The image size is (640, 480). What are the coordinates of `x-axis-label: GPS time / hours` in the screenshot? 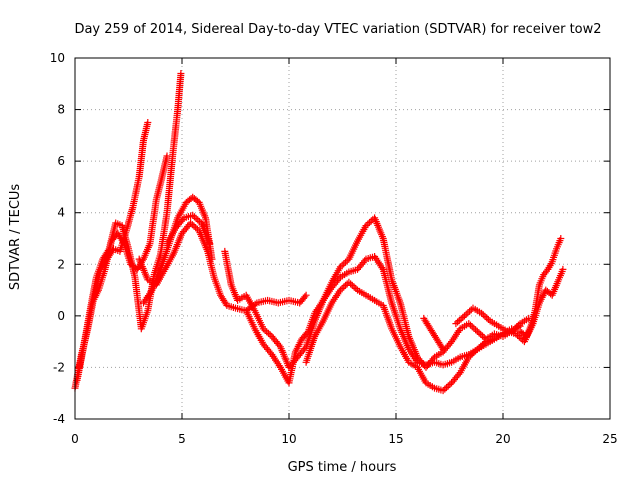 It's located at (342, 467).